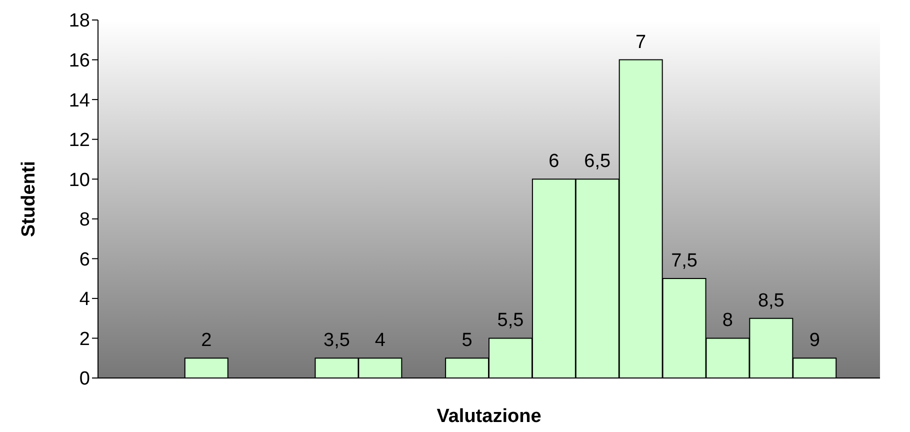 The width and height of the screenshot is (910, 432). Describe the element at coordinates (84, 259) in the screenshot. I see `y-tick-label: 6` at that location.